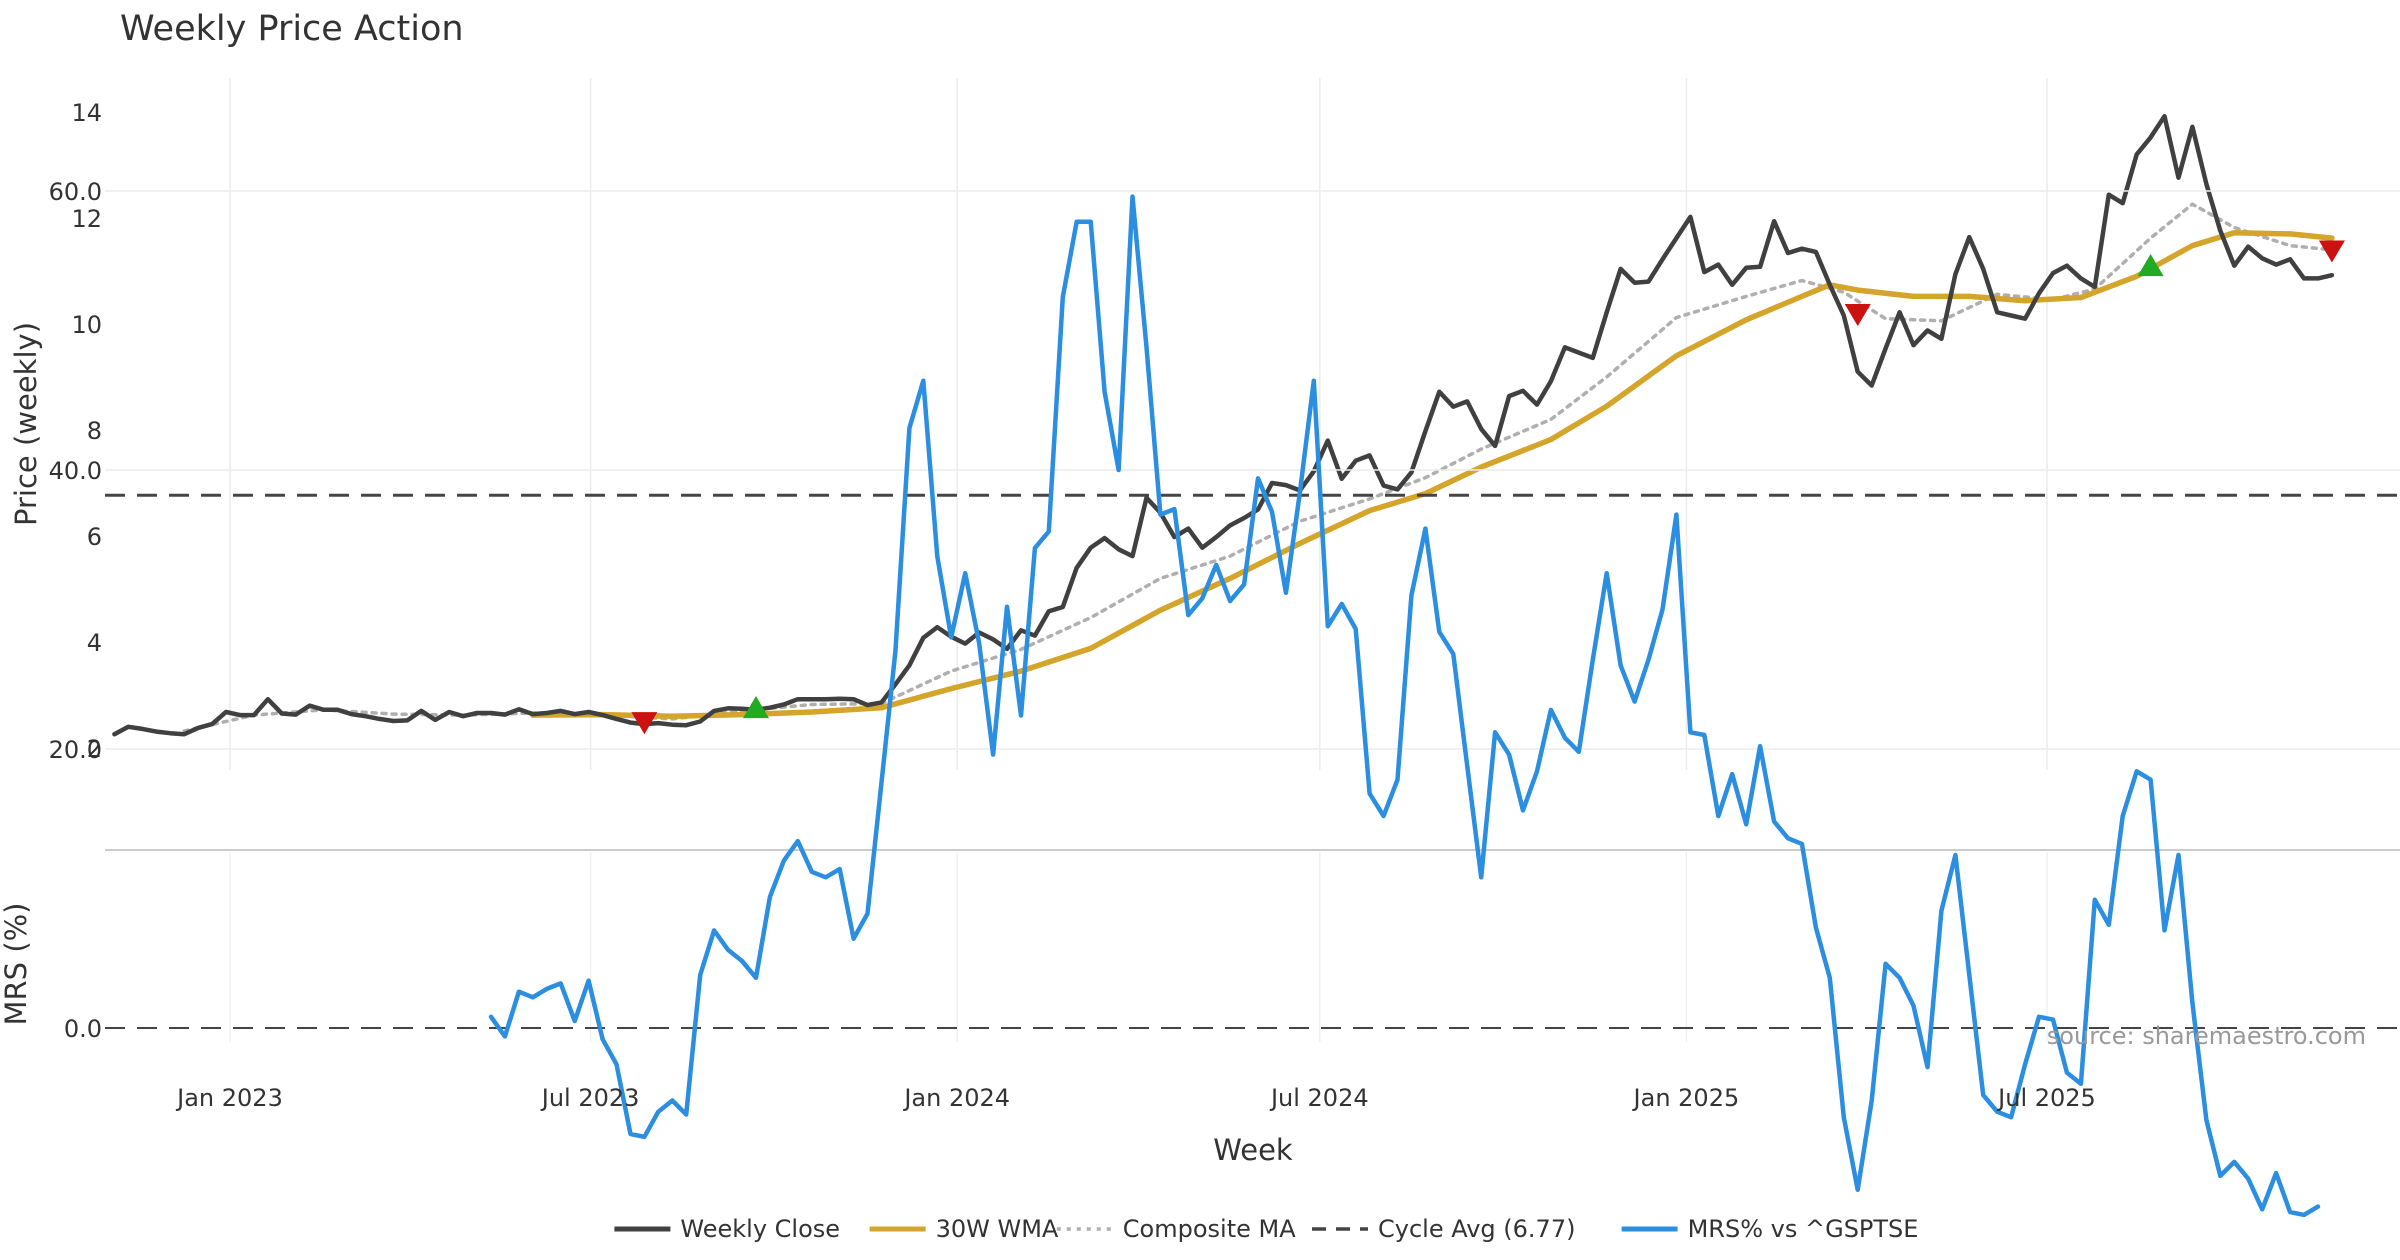  I want to click on source-watermark: source: sharemaestro.com, so click(2206, 1036).